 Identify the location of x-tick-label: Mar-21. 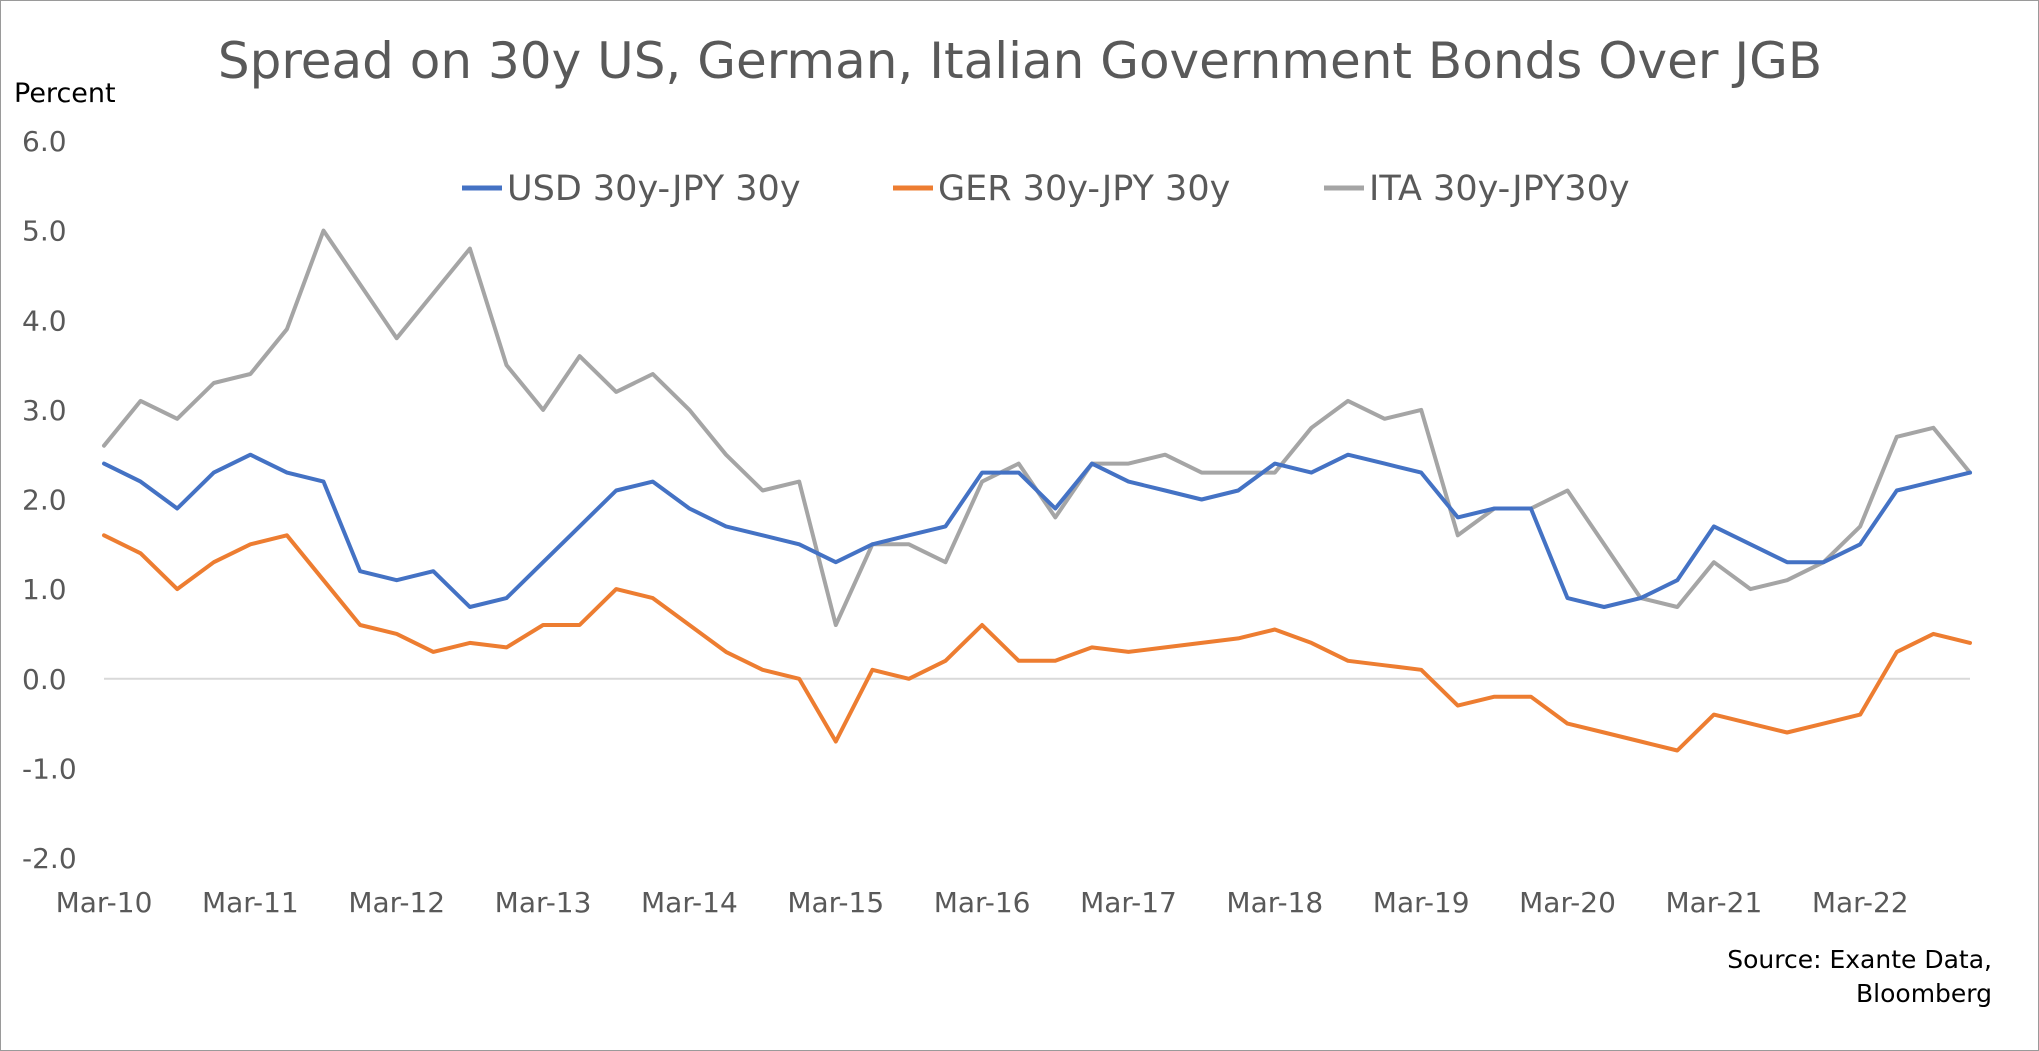
(1713, 902).